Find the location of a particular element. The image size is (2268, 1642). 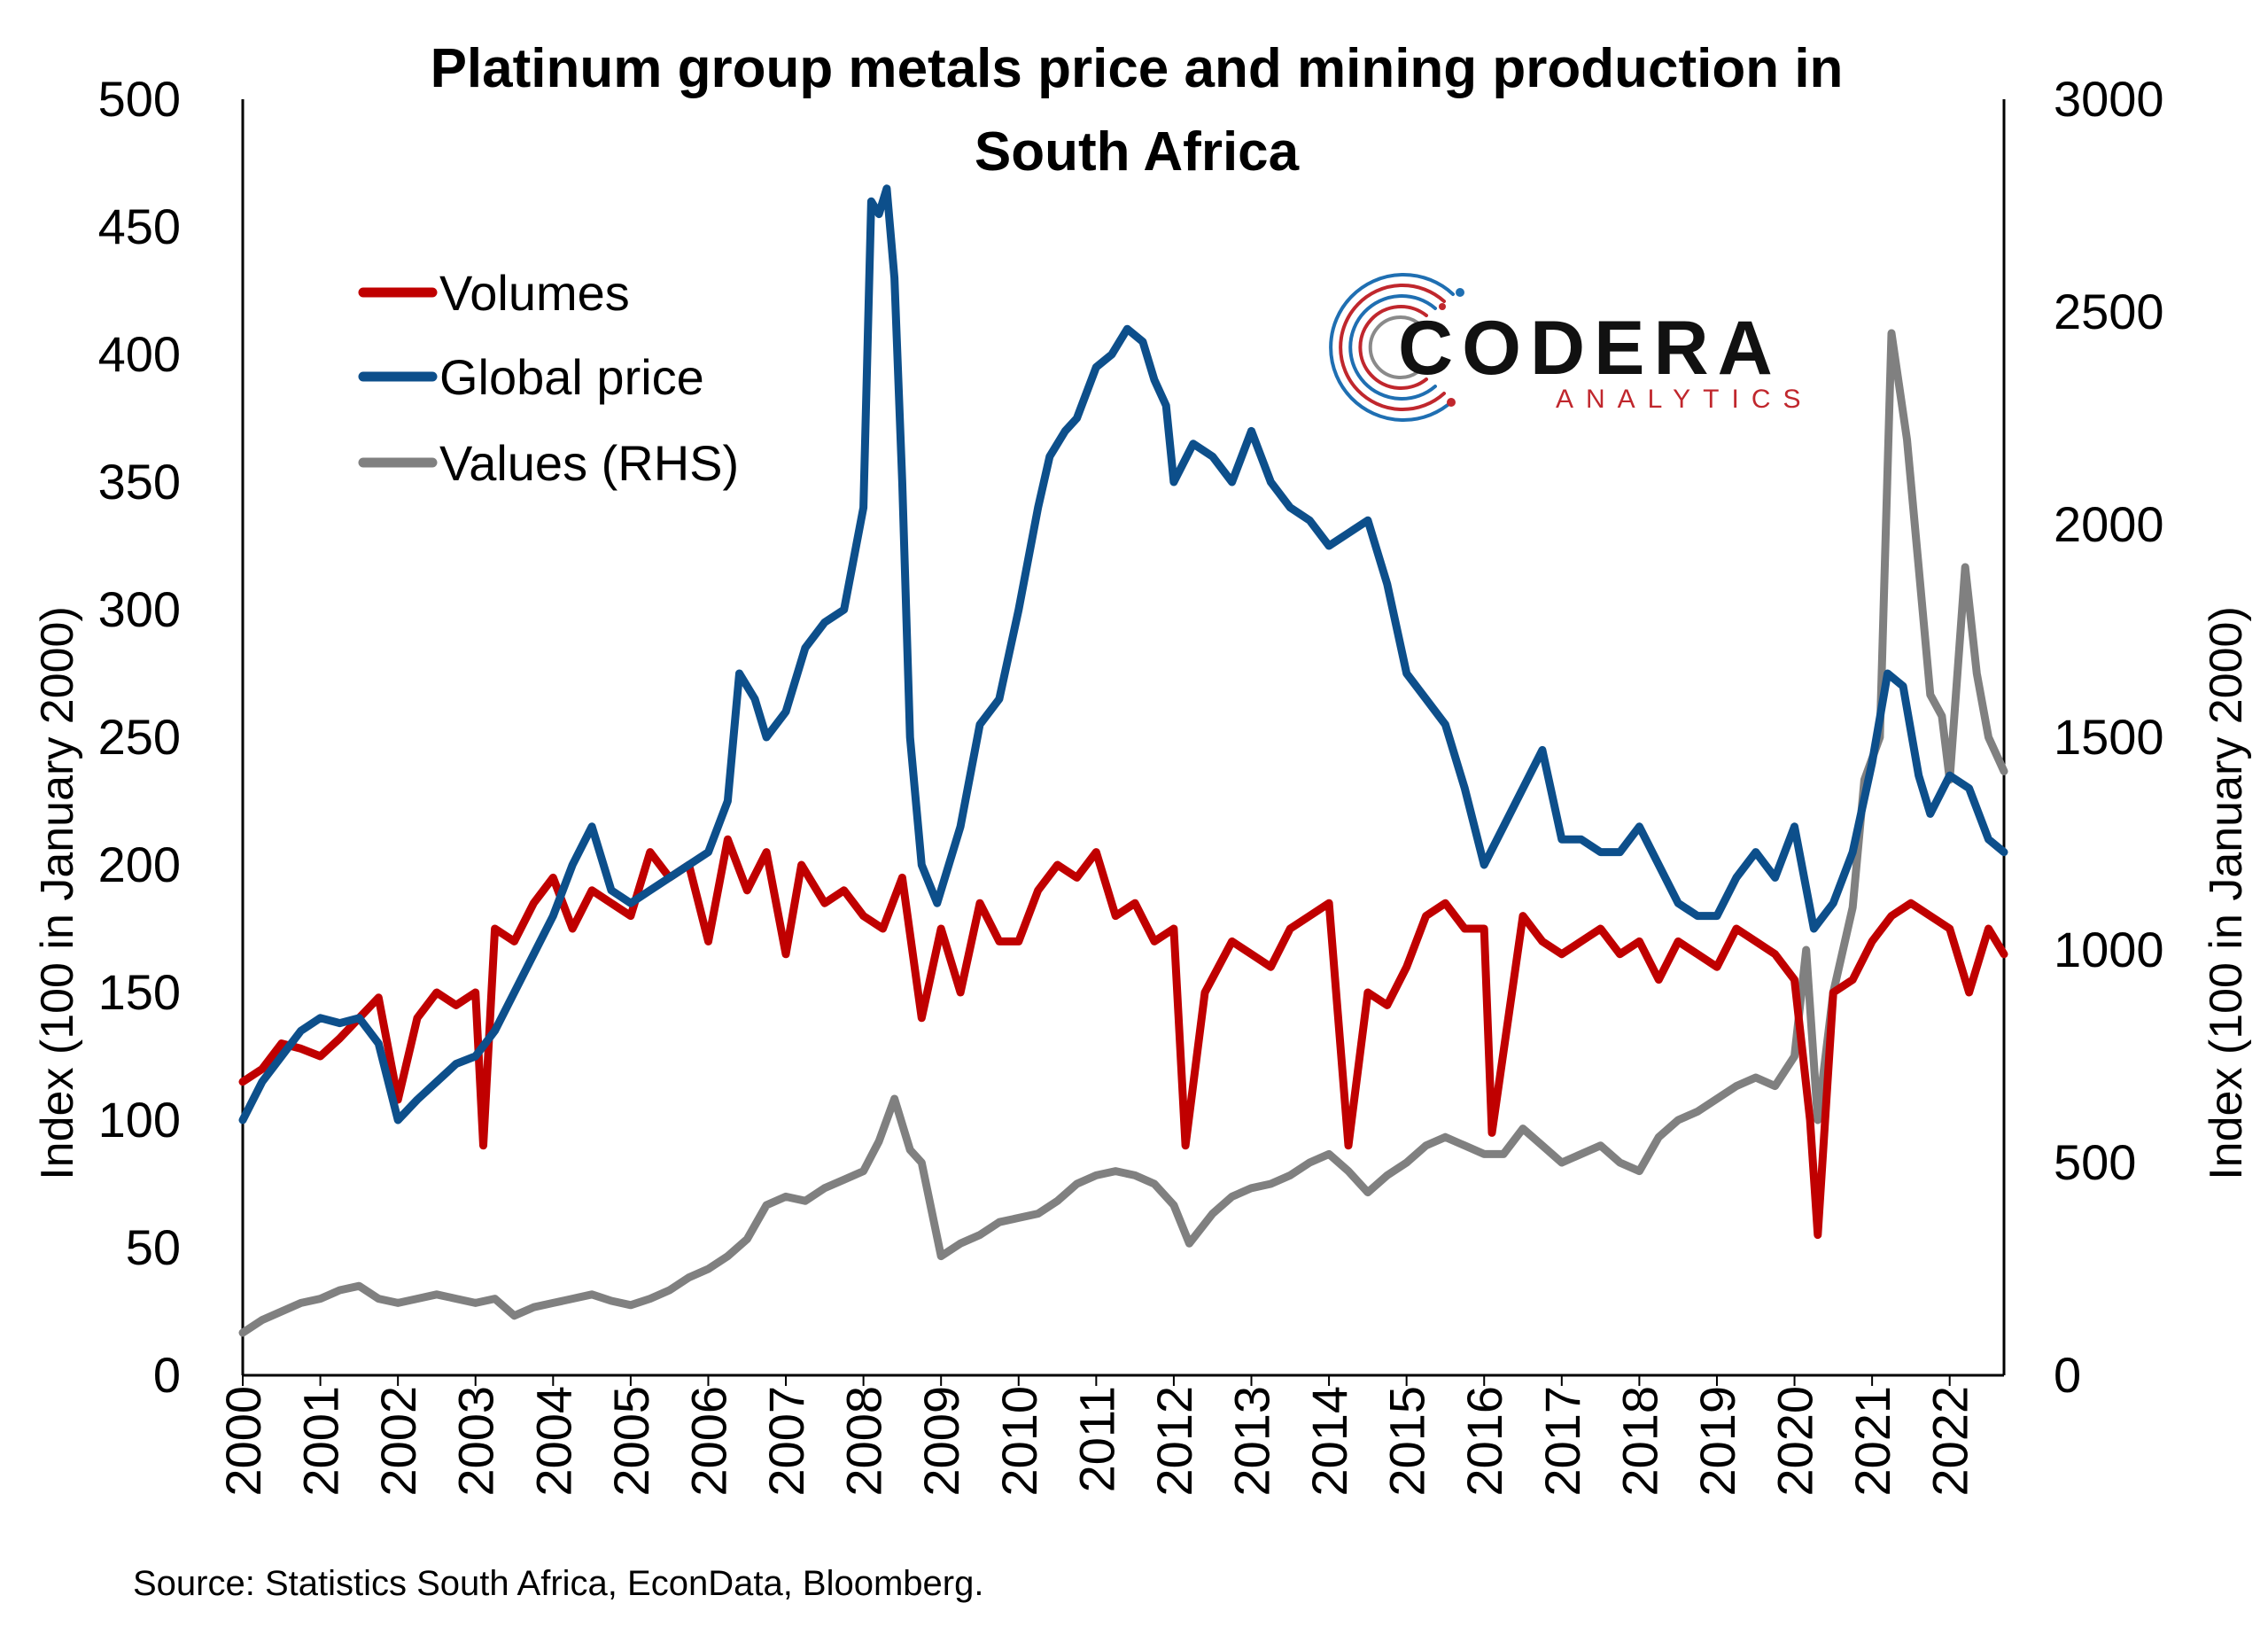

codera-logo-mark is located at coordinates (1396, 348).